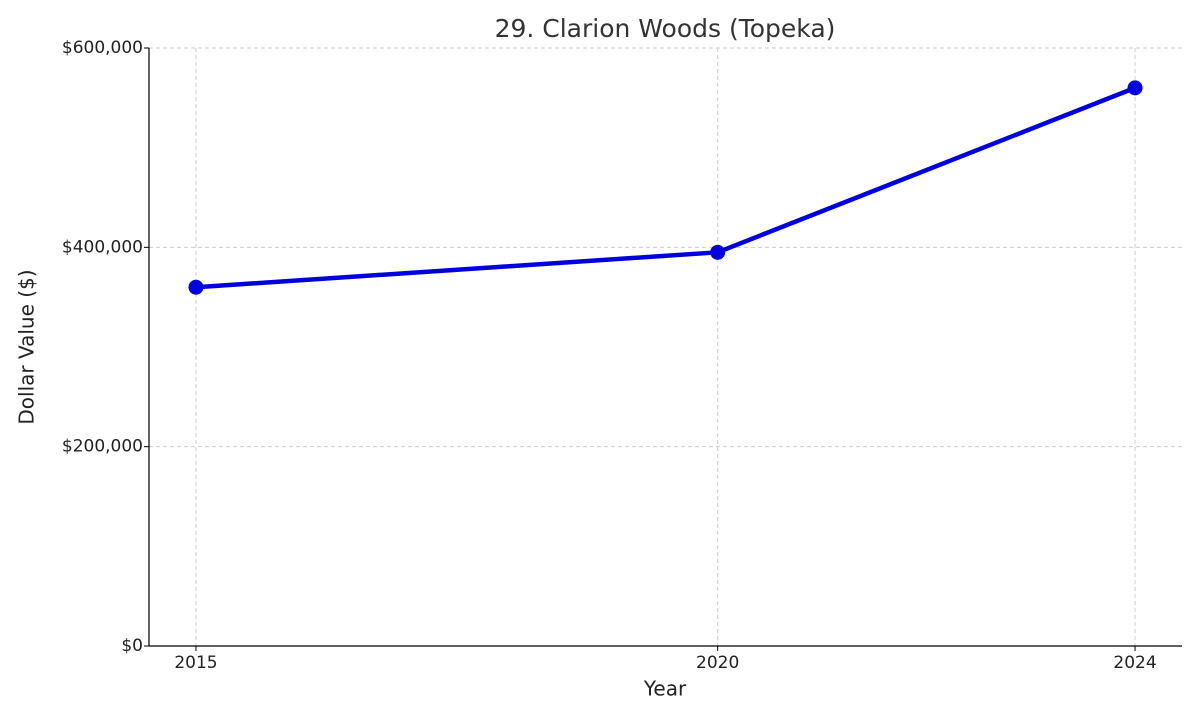 The image size is (1200, 724). What do you see at coordinates (195, 663) in the screenshot?
I see `x-tick-label: 2015` at bounding box center [195, 663].